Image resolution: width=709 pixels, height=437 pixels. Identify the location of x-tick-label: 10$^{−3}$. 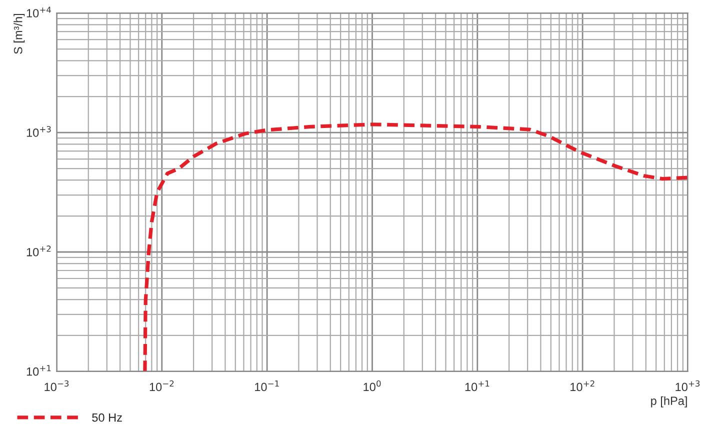
(56, 386).